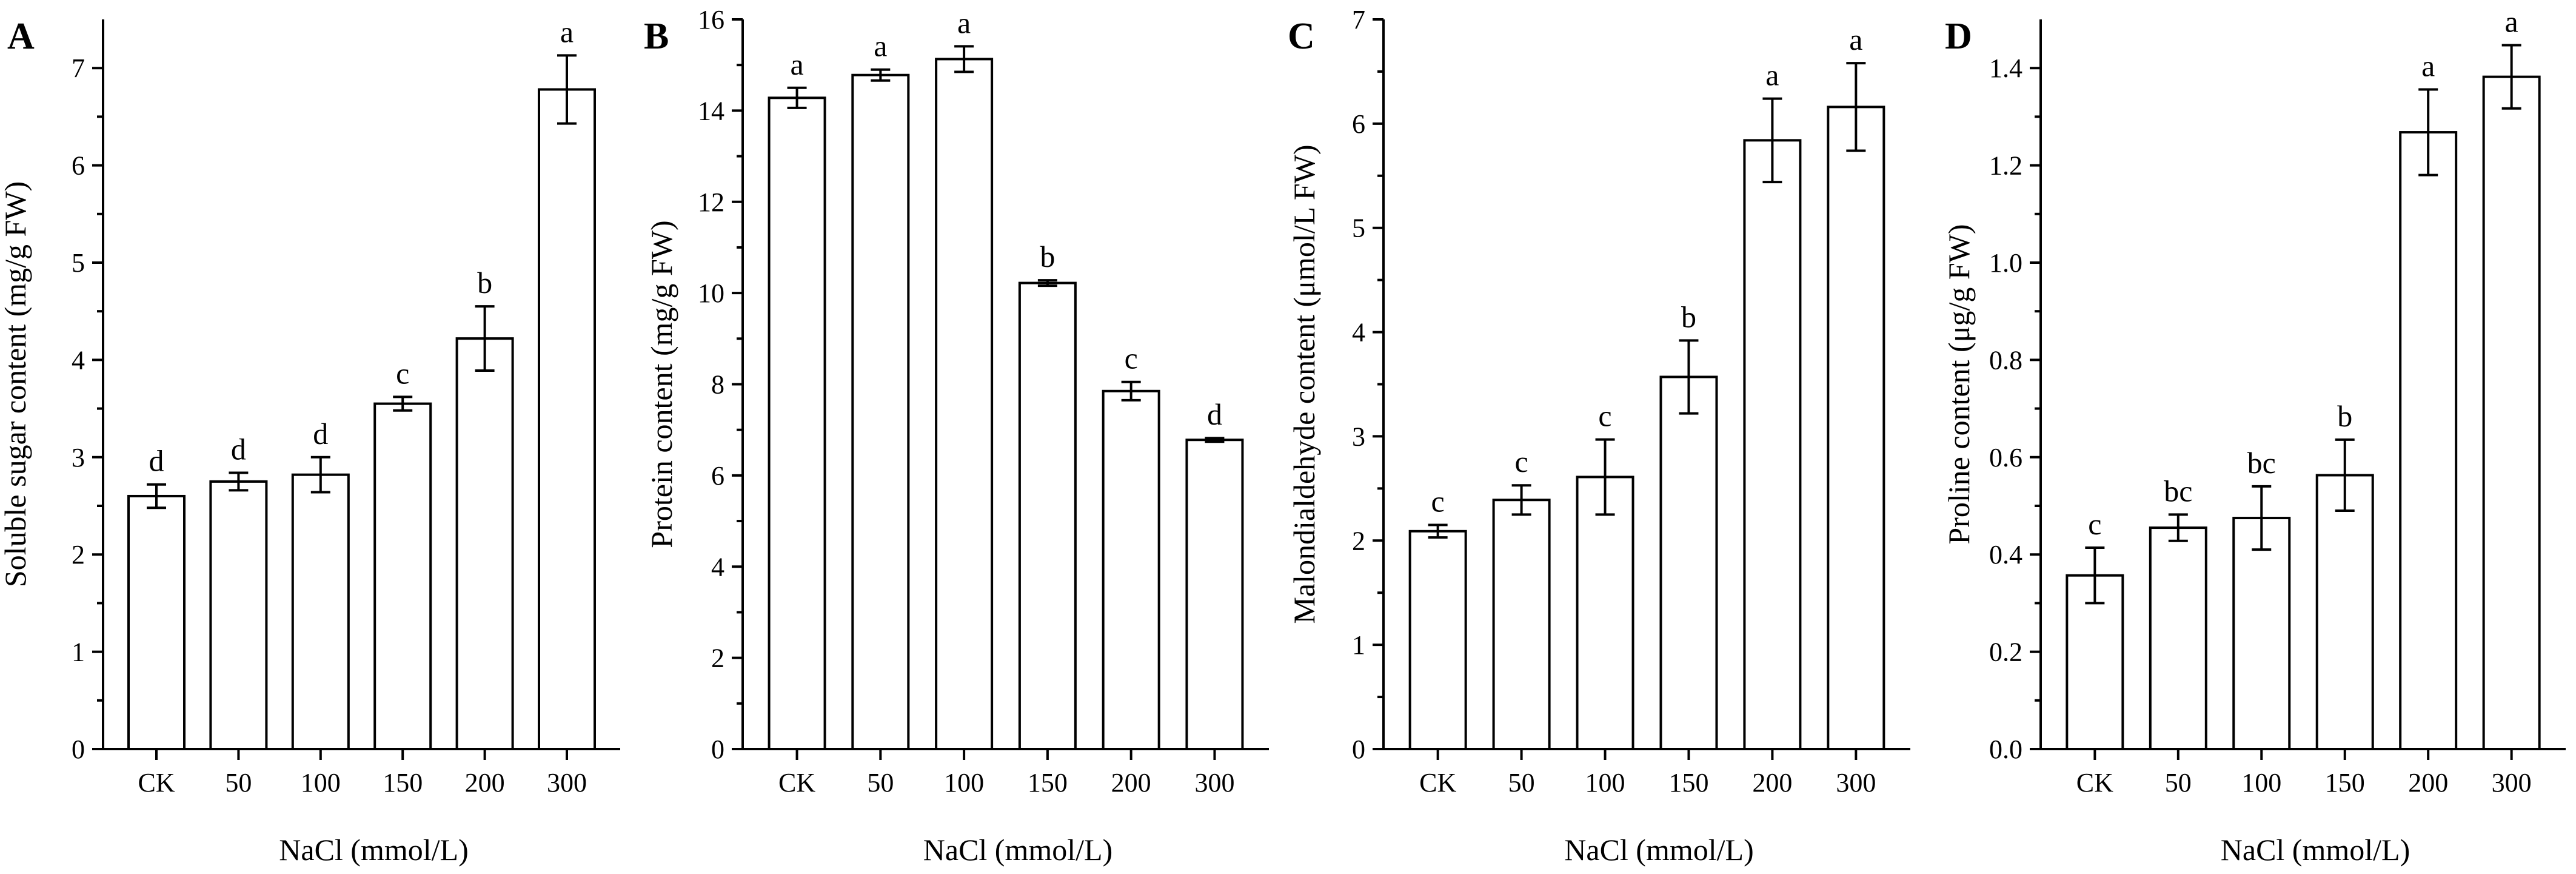 Image resolution: width=2576 pixels, height=874 pixels. What do you see at coordinates (1958, 36) in the screenshot?
I see `panel-label: D` at bounding box center [1958, 36].